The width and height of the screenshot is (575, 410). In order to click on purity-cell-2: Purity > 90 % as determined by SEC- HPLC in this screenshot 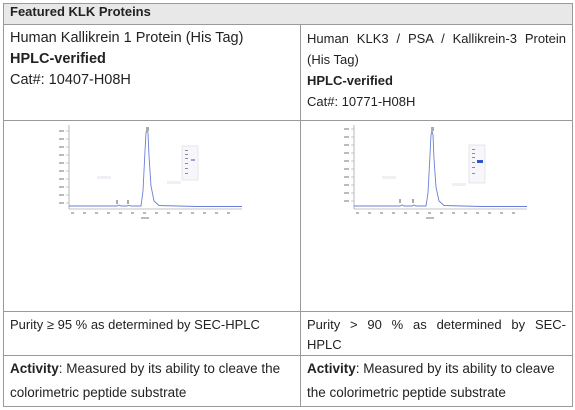, I will do `click(436, 333)`.